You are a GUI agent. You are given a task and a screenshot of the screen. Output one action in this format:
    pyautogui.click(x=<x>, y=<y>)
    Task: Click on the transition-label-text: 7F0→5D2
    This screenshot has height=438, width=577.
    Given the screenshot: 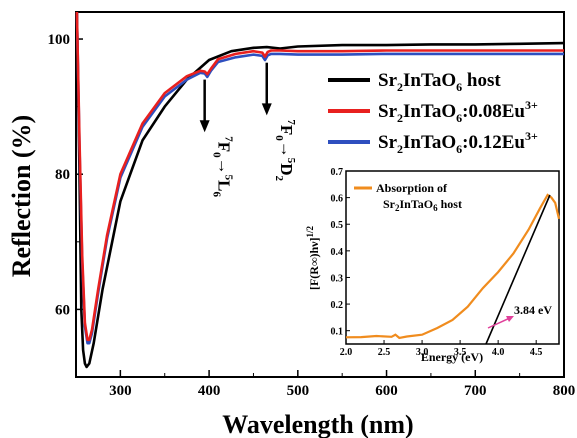 What is the action you would take?
    pyautogui.click(x=285, y=150)
    